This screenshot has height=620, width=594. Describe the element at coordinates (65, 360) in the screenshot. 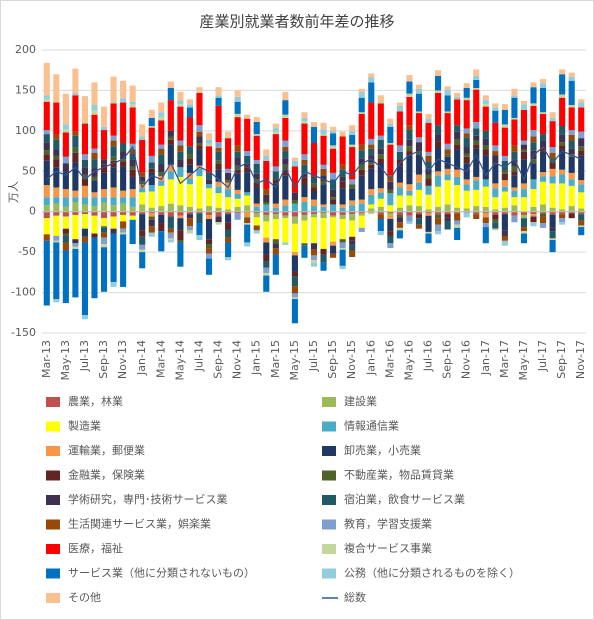

I see `x-tick-label: May-13` at that location.